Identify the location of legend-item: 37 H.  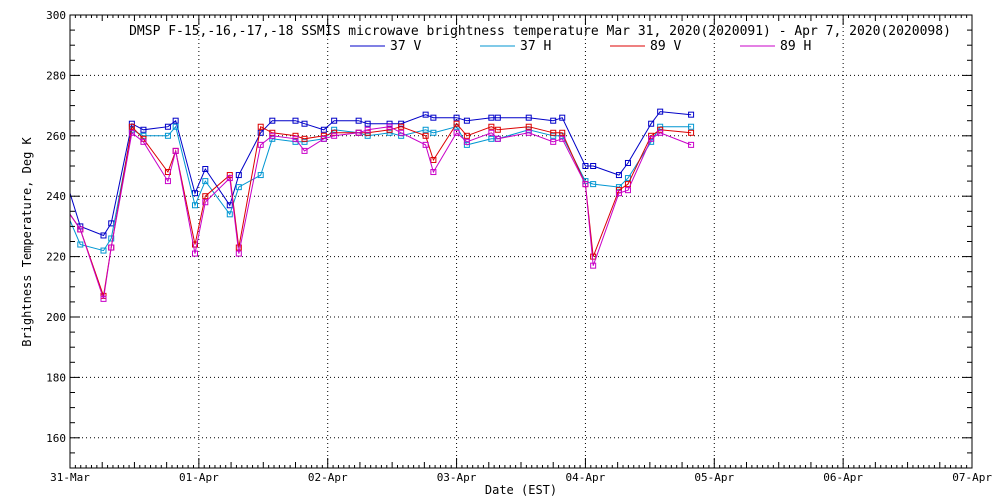
(515, 46).